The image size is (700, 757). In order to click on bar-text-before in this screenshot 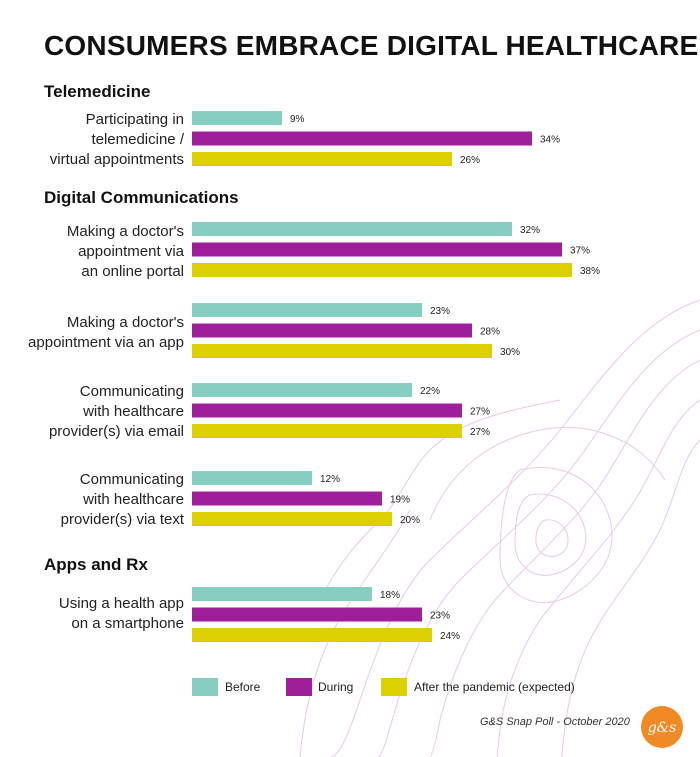, I will do `click(252, 478)`.